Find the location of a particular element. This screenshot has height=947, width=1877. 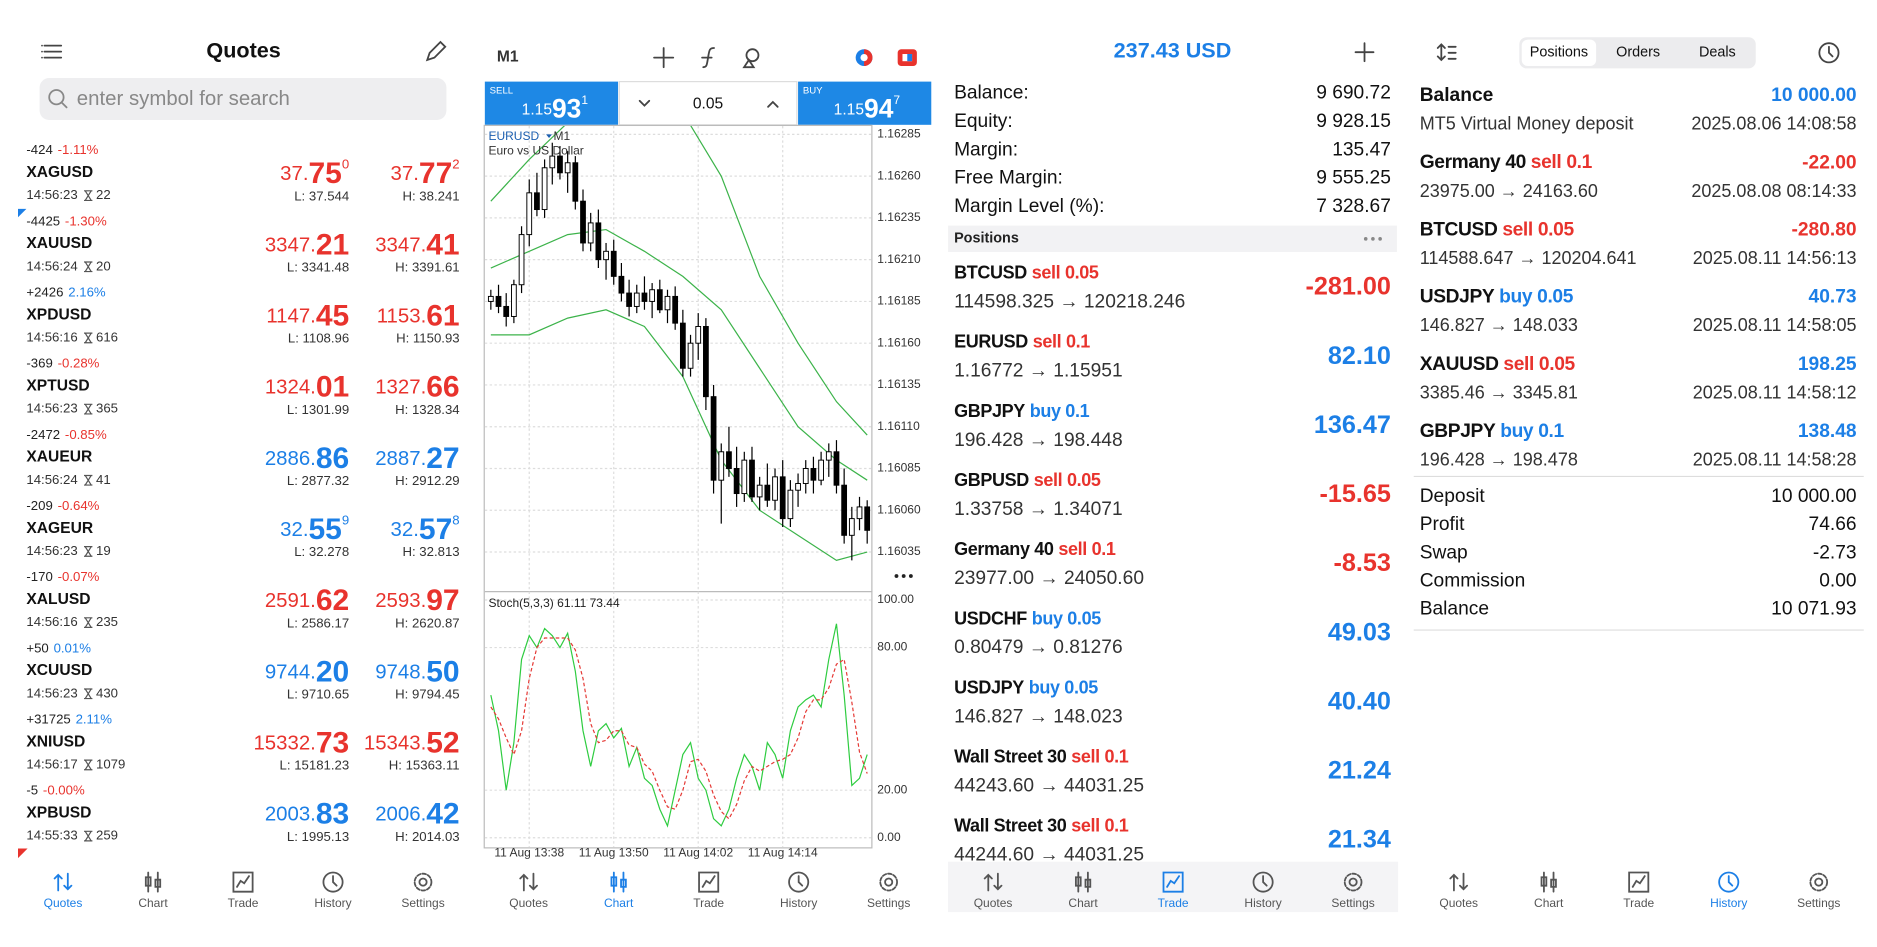

low-price: L: 37.544 is located at coordinates (321, 195).